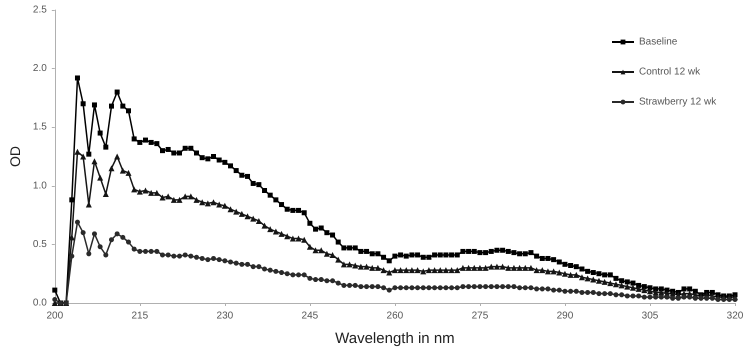 The width and height of the screenshot is (750, 351). What do you see at coordinates (310, 316) in the screenshot?
I see `x-tick-label: 245` at bounding box center [310, 316].